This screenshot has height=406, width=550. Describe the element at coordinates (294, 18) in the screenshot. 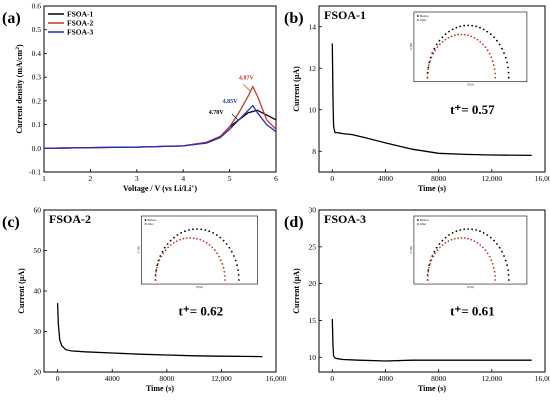

I see `panel-label: (b)` at that location.